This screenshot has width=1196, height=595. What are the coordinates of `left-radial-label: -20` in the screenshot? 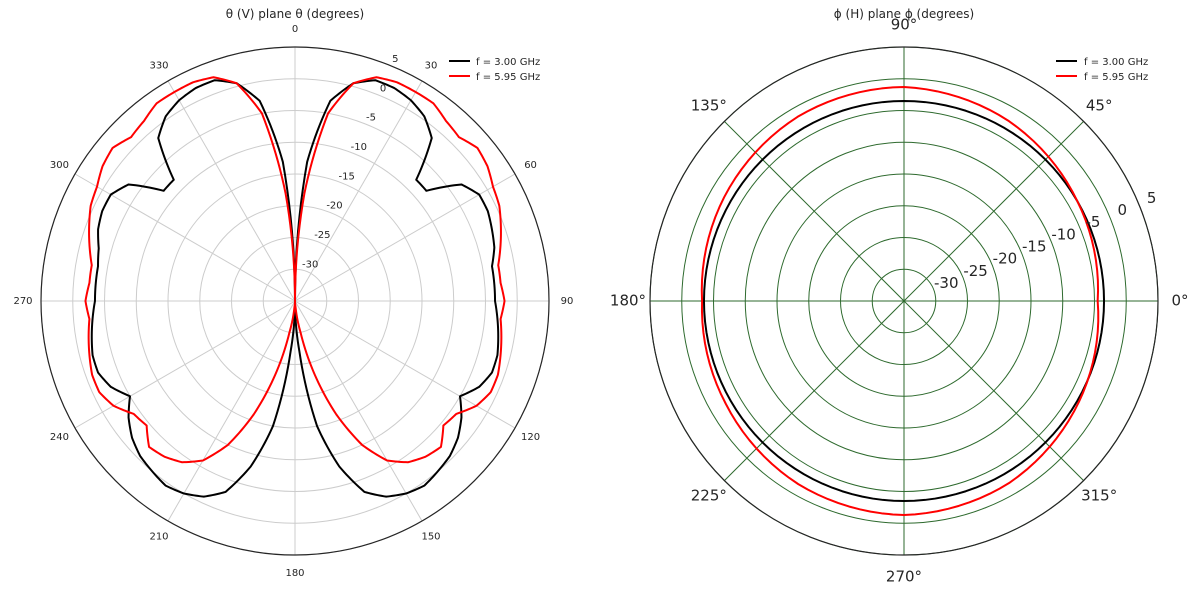 It's located at (334, 206).